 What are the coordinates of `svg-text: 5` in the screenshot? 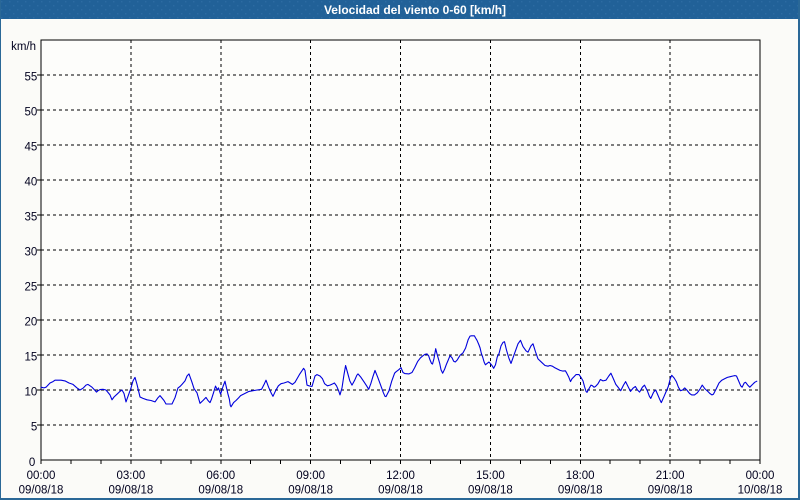 It's located at (34, 427).